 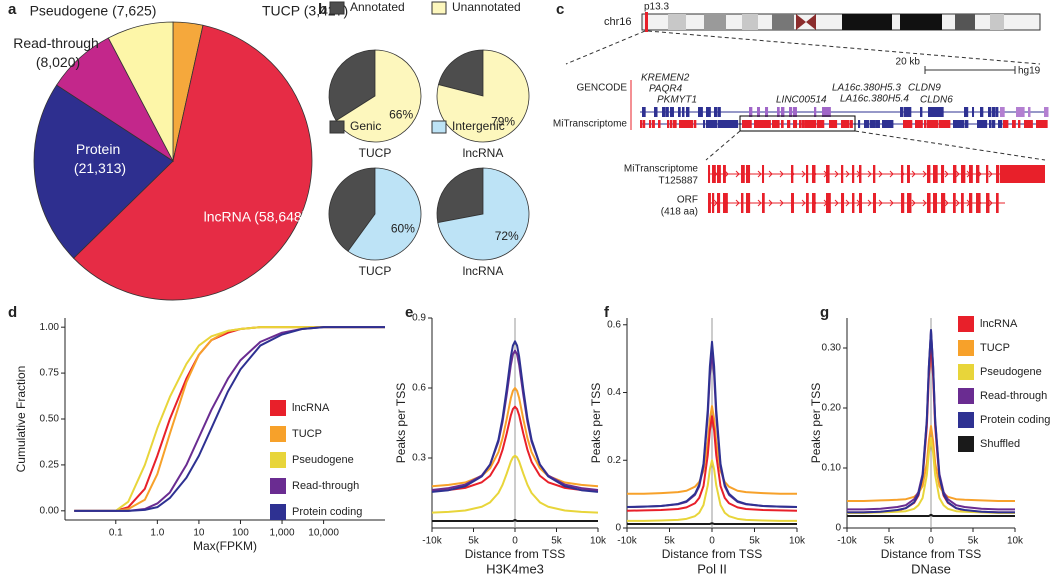 What do you see at coordinates (419, 388) in the screenshot?
I see `y-tick-label: 0.6` at bounding box center [419, 388].